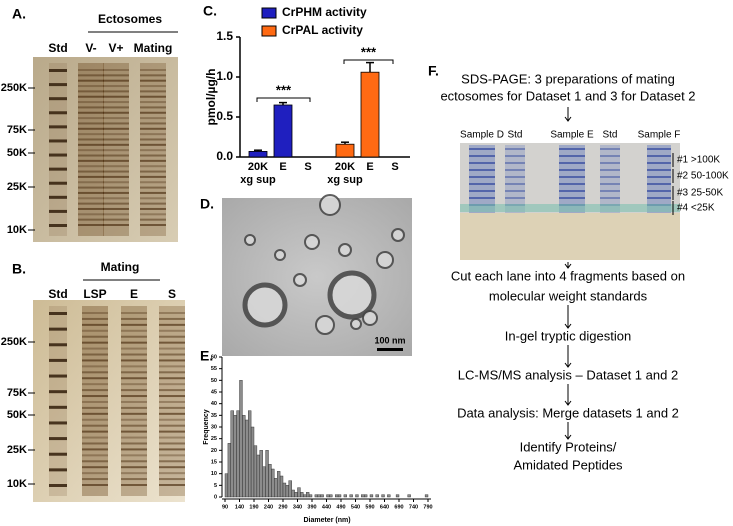 Image resolution: width=733 pixels, height=526 pixels. I want to click on marker-label: 75K, so click(17, 130).